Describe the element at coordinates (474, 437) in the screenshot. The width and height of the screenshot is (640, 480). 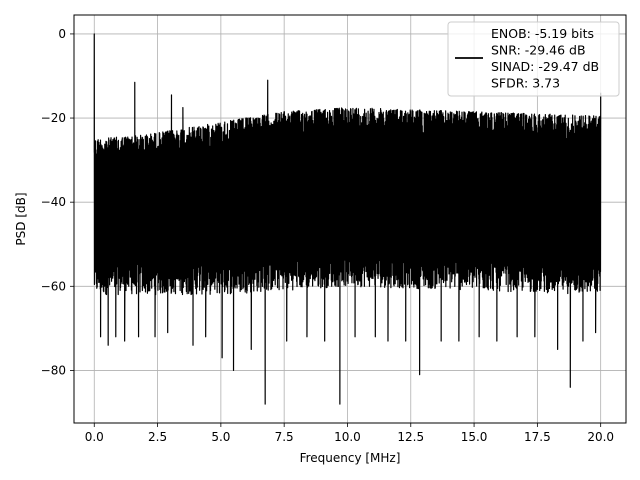
I see `x-tick-label: 15.0` at that location.